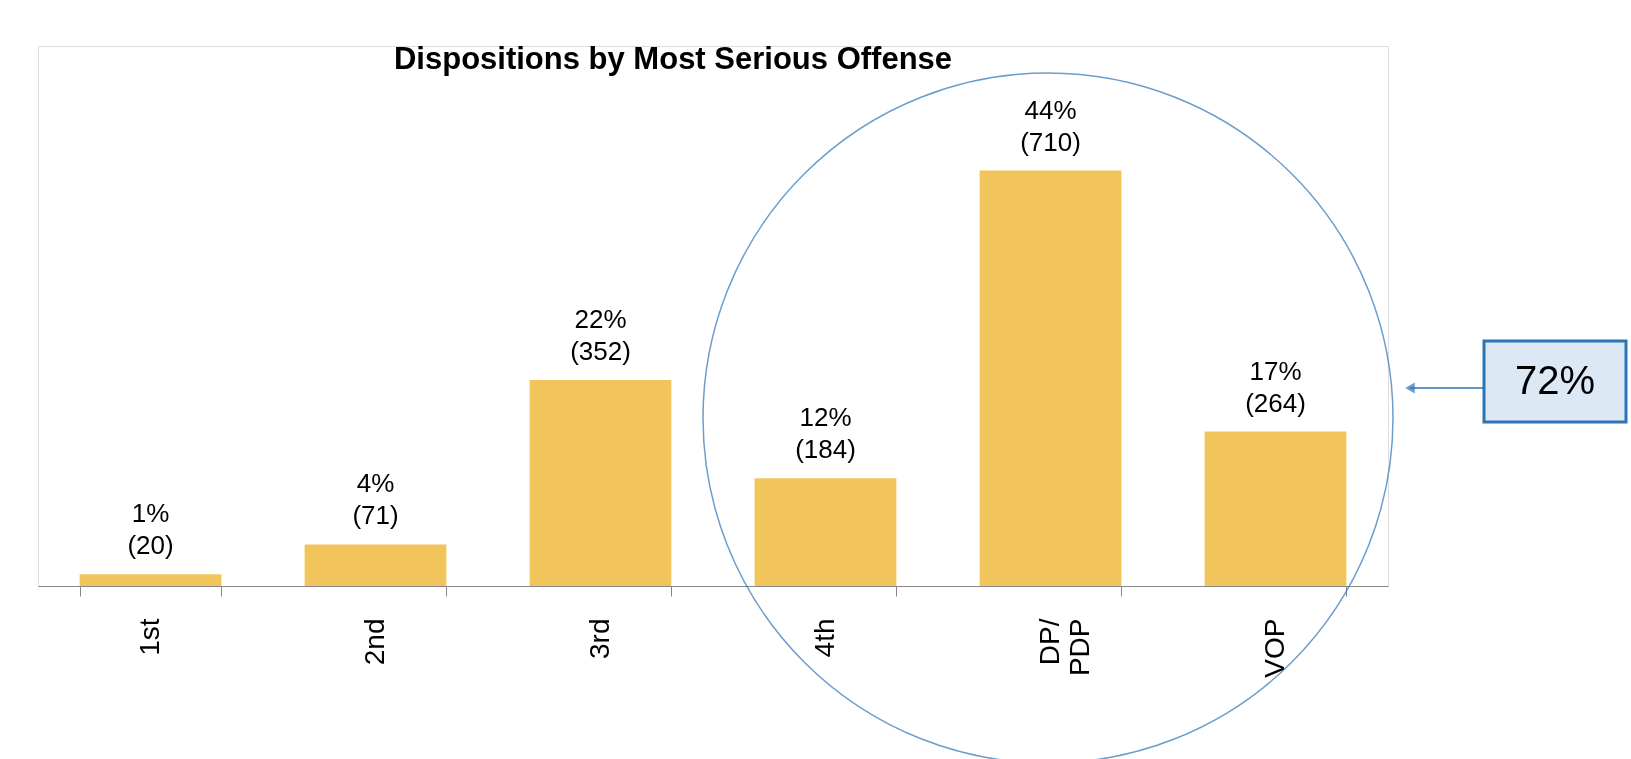 This screenshot has width=1631, height=759. I want to click on x-tick-label: DP/ PDP, so click(1064, 647).